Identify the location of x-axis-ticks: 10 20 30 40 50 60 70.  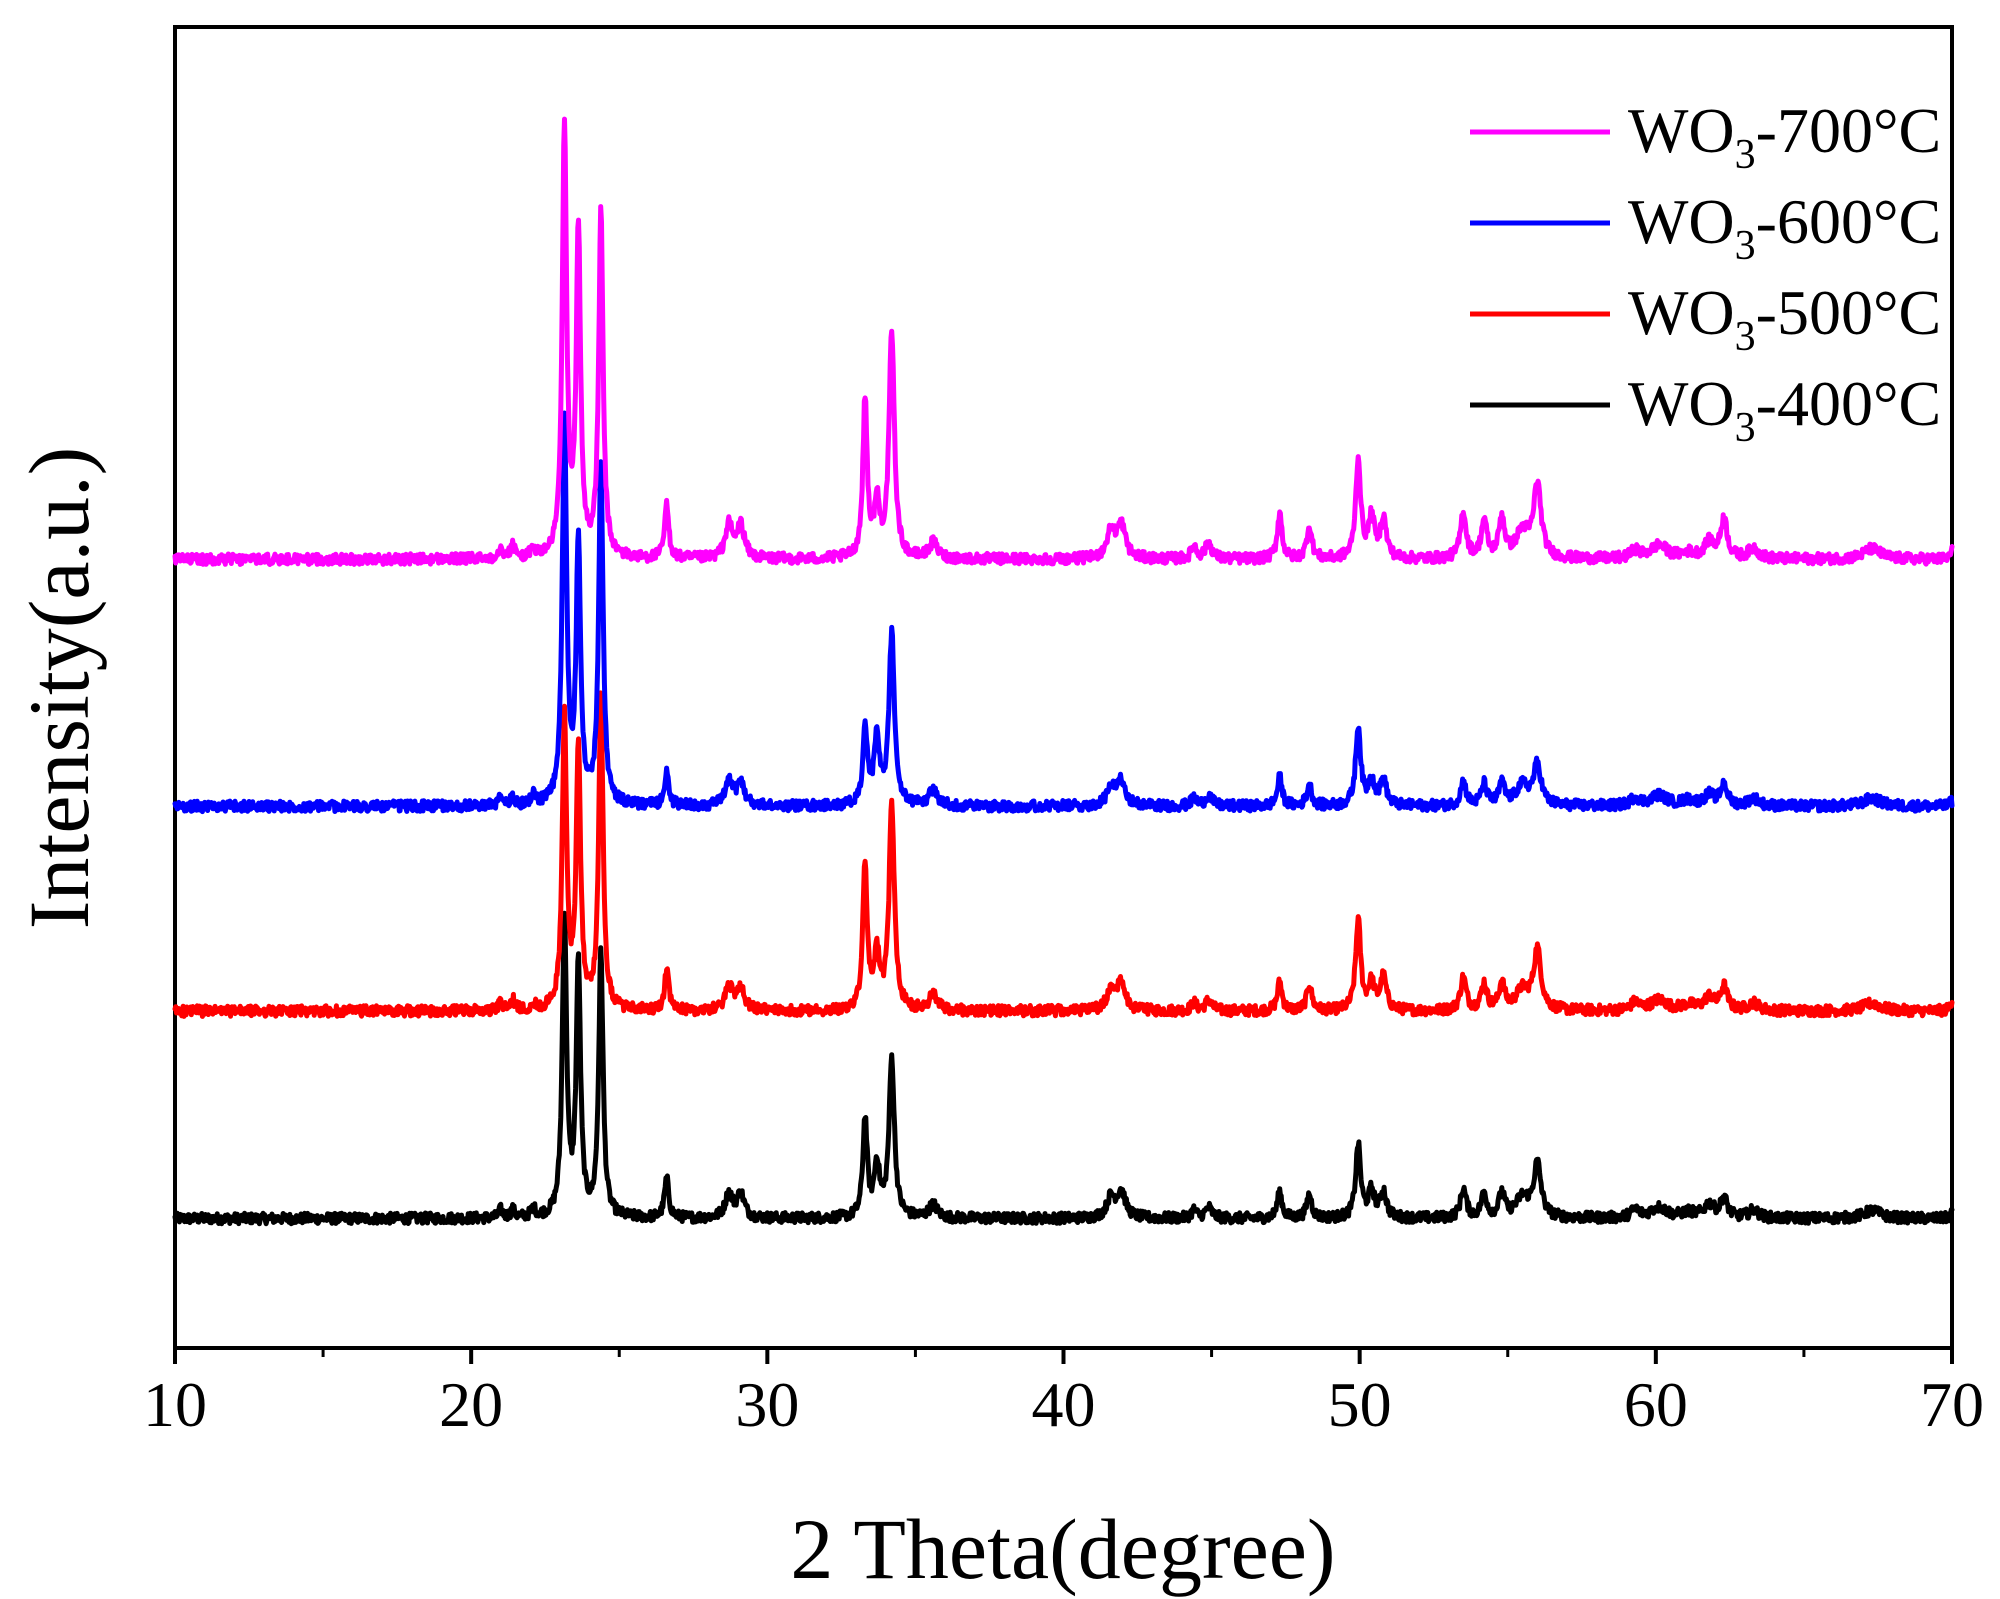
(1063, 1394).